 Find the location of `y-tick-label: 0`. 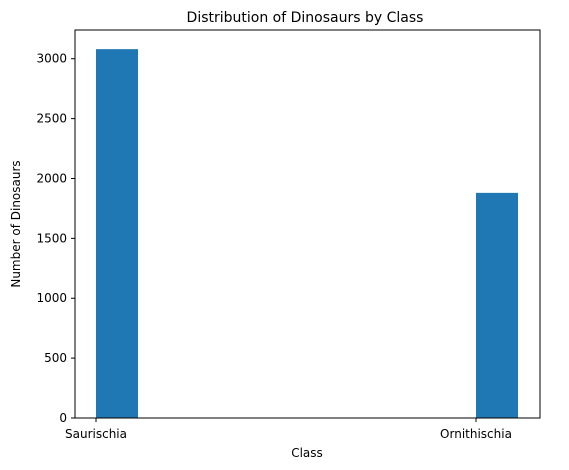

y-tick-label: 0 is located at coordinates (63, 418).